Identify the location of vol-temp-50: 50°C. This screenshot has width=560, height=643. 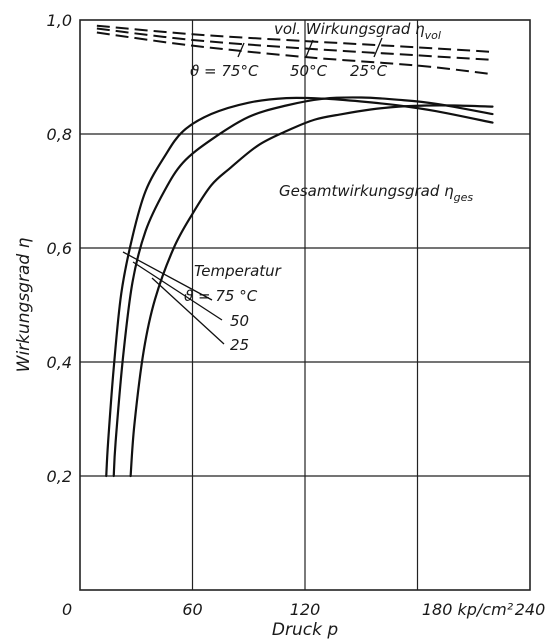
(309, 71).